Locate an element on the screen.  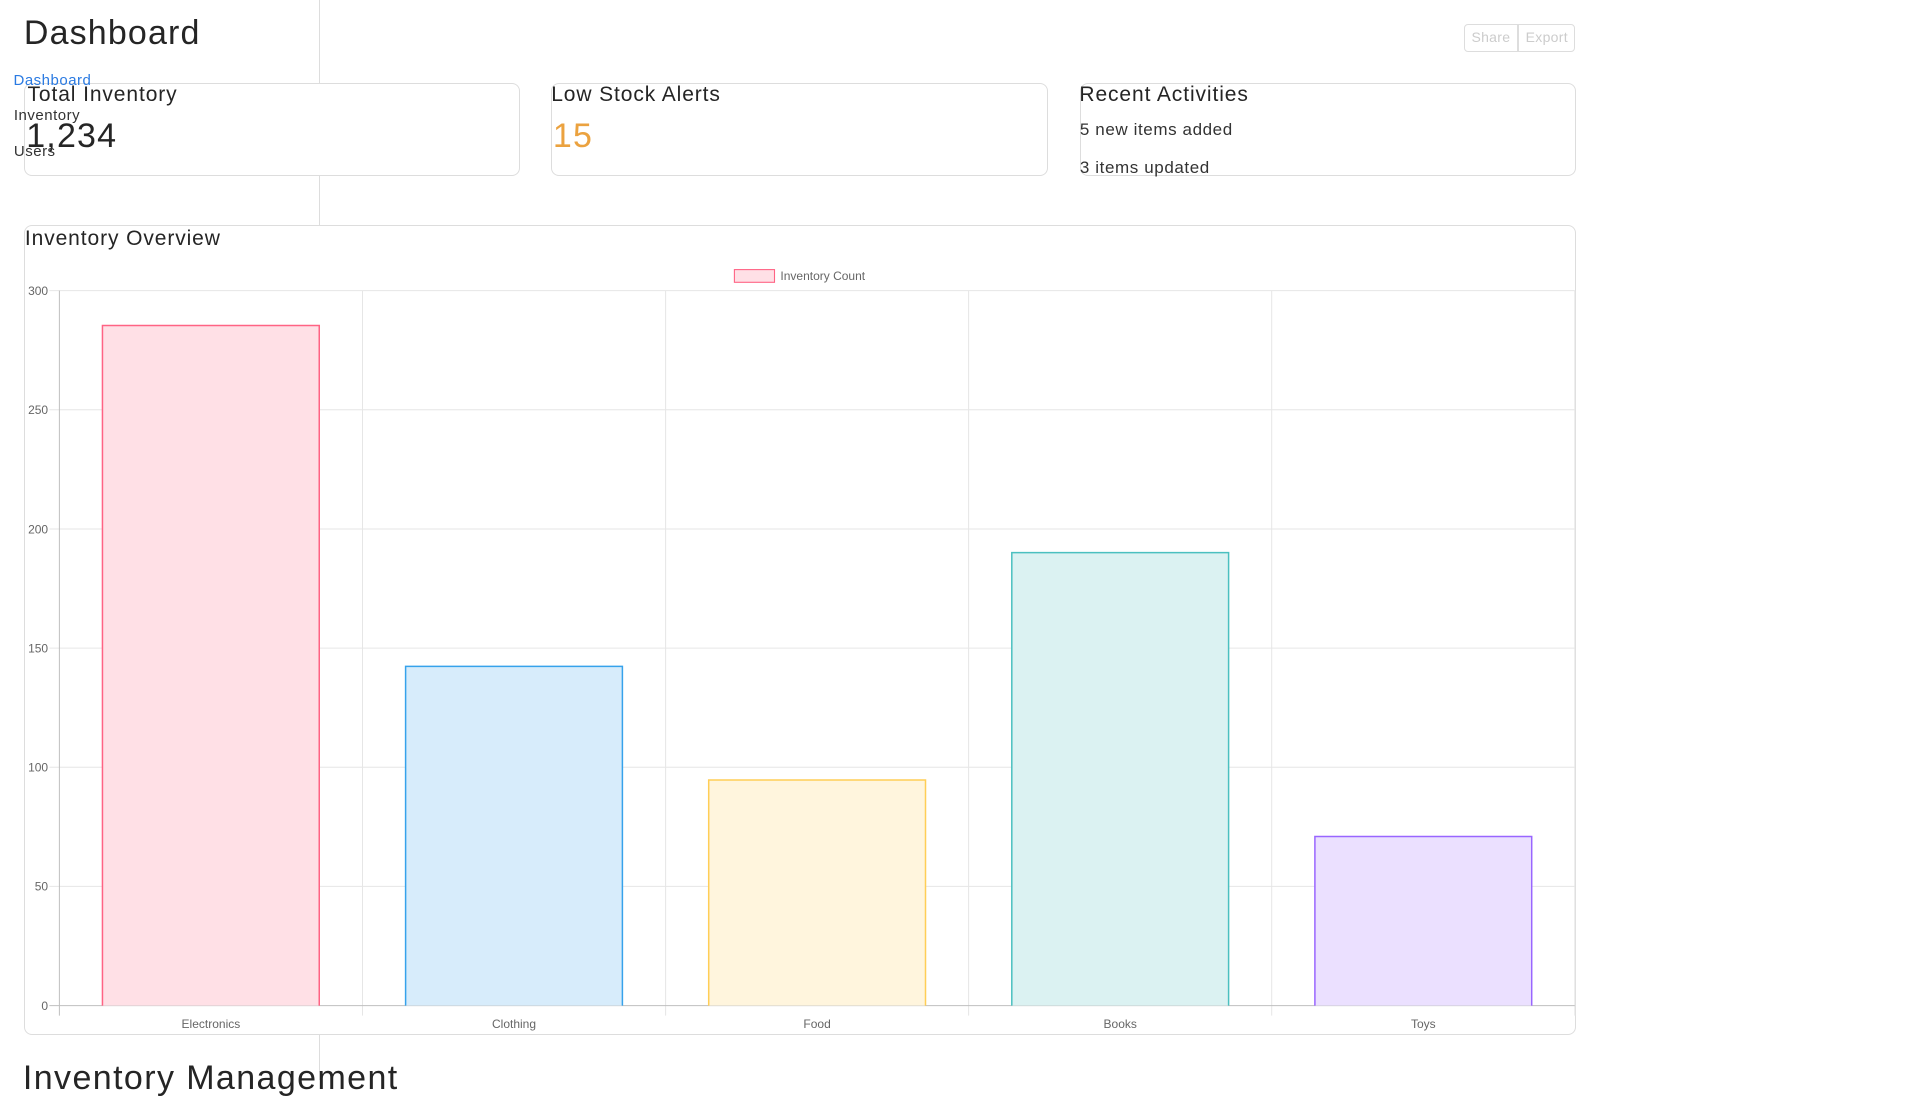
svg-text: Clothing is located at coordinates (514, 1024).